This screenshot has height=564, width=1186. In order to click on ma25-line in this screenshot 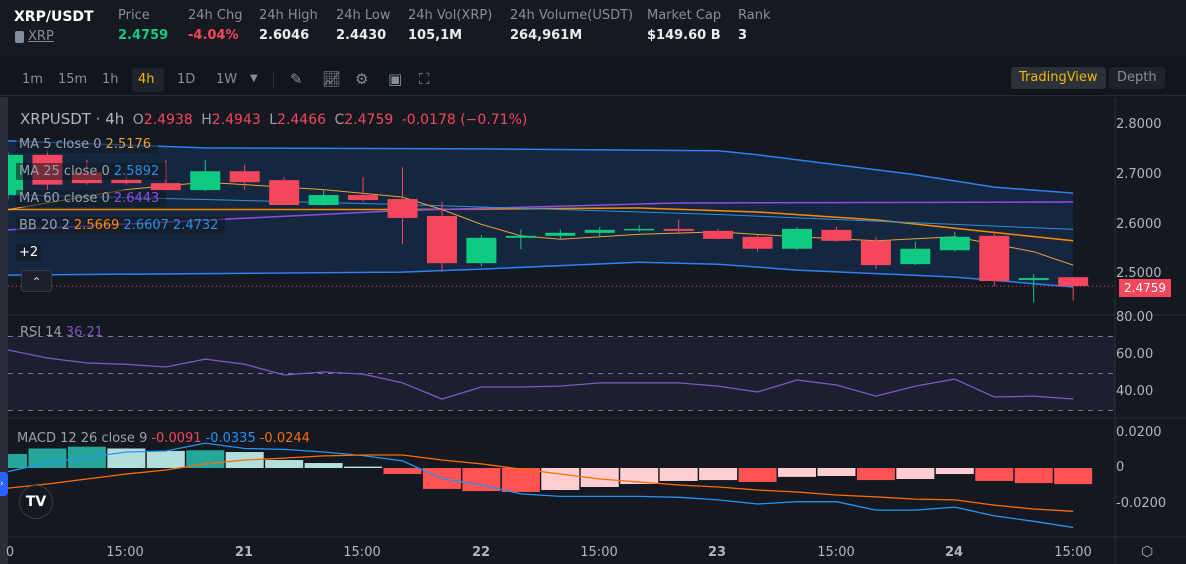, I will do `click(541, 212)`.